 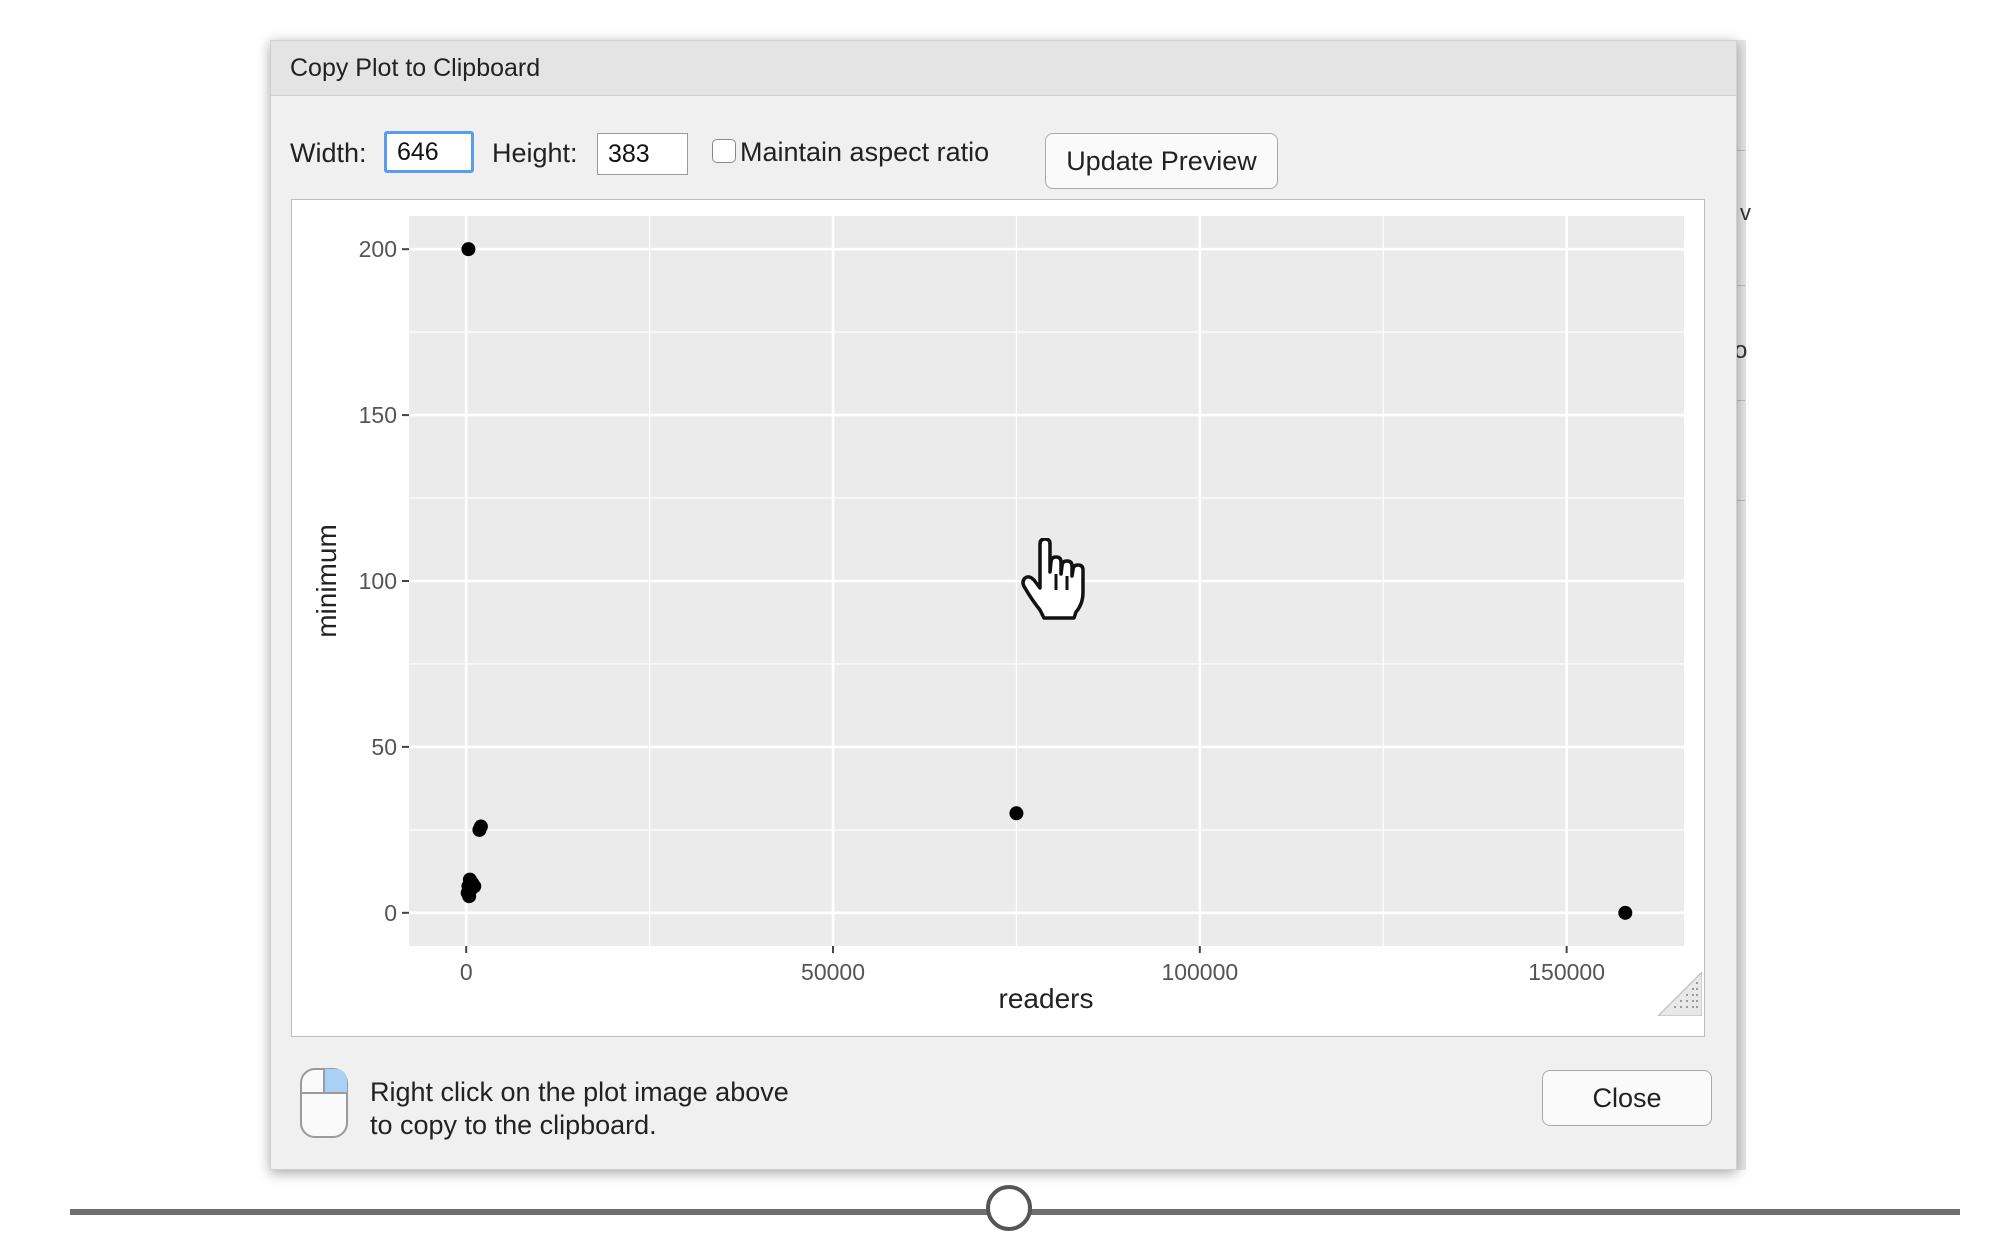 What do you see at coordinates (390, 913) in the screenshot?
I see `y-tick-label: 0` at bounding box center [390, 913].